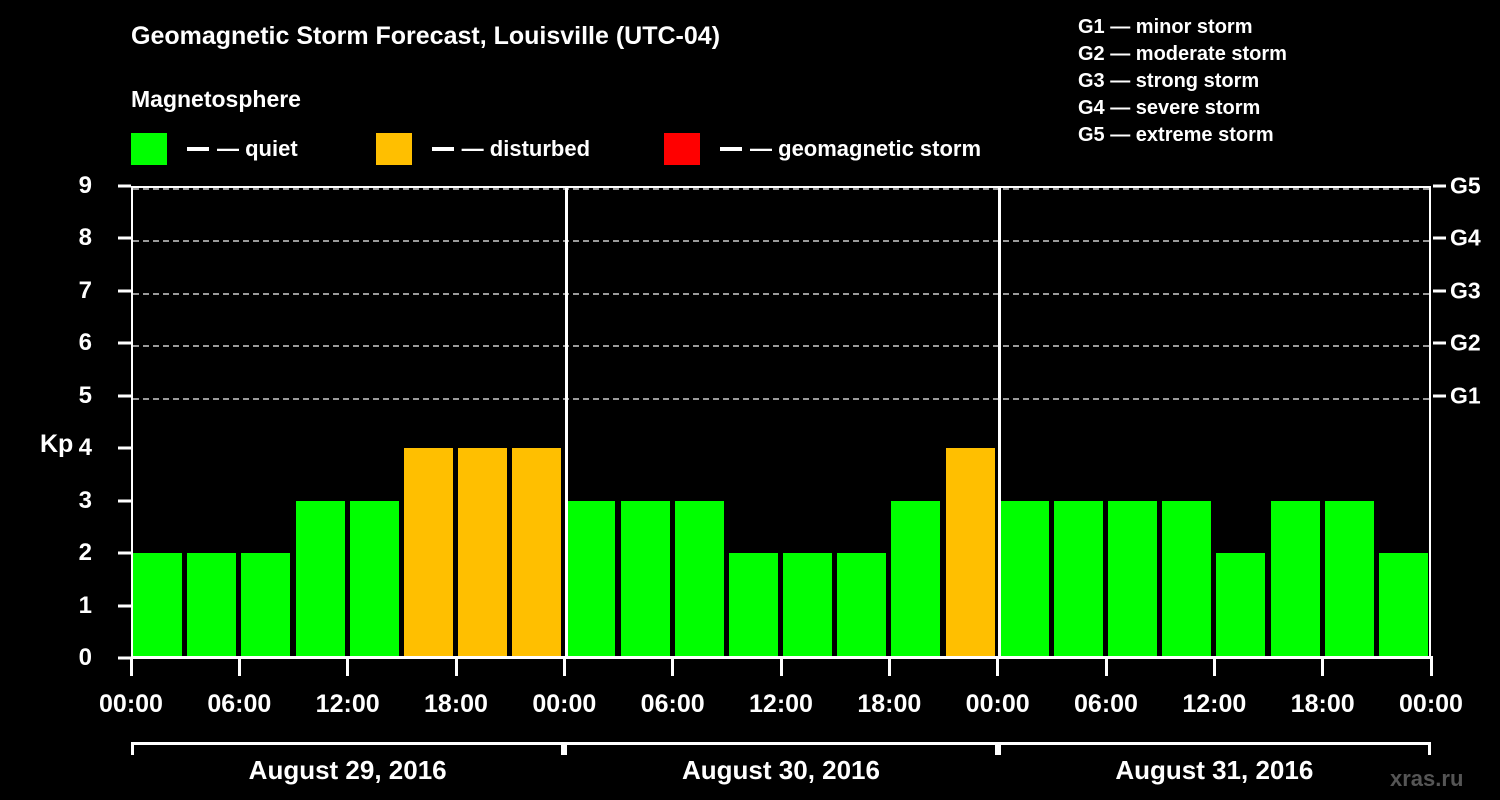  I want to click on quiet-color-swatch, so click(149, 149).